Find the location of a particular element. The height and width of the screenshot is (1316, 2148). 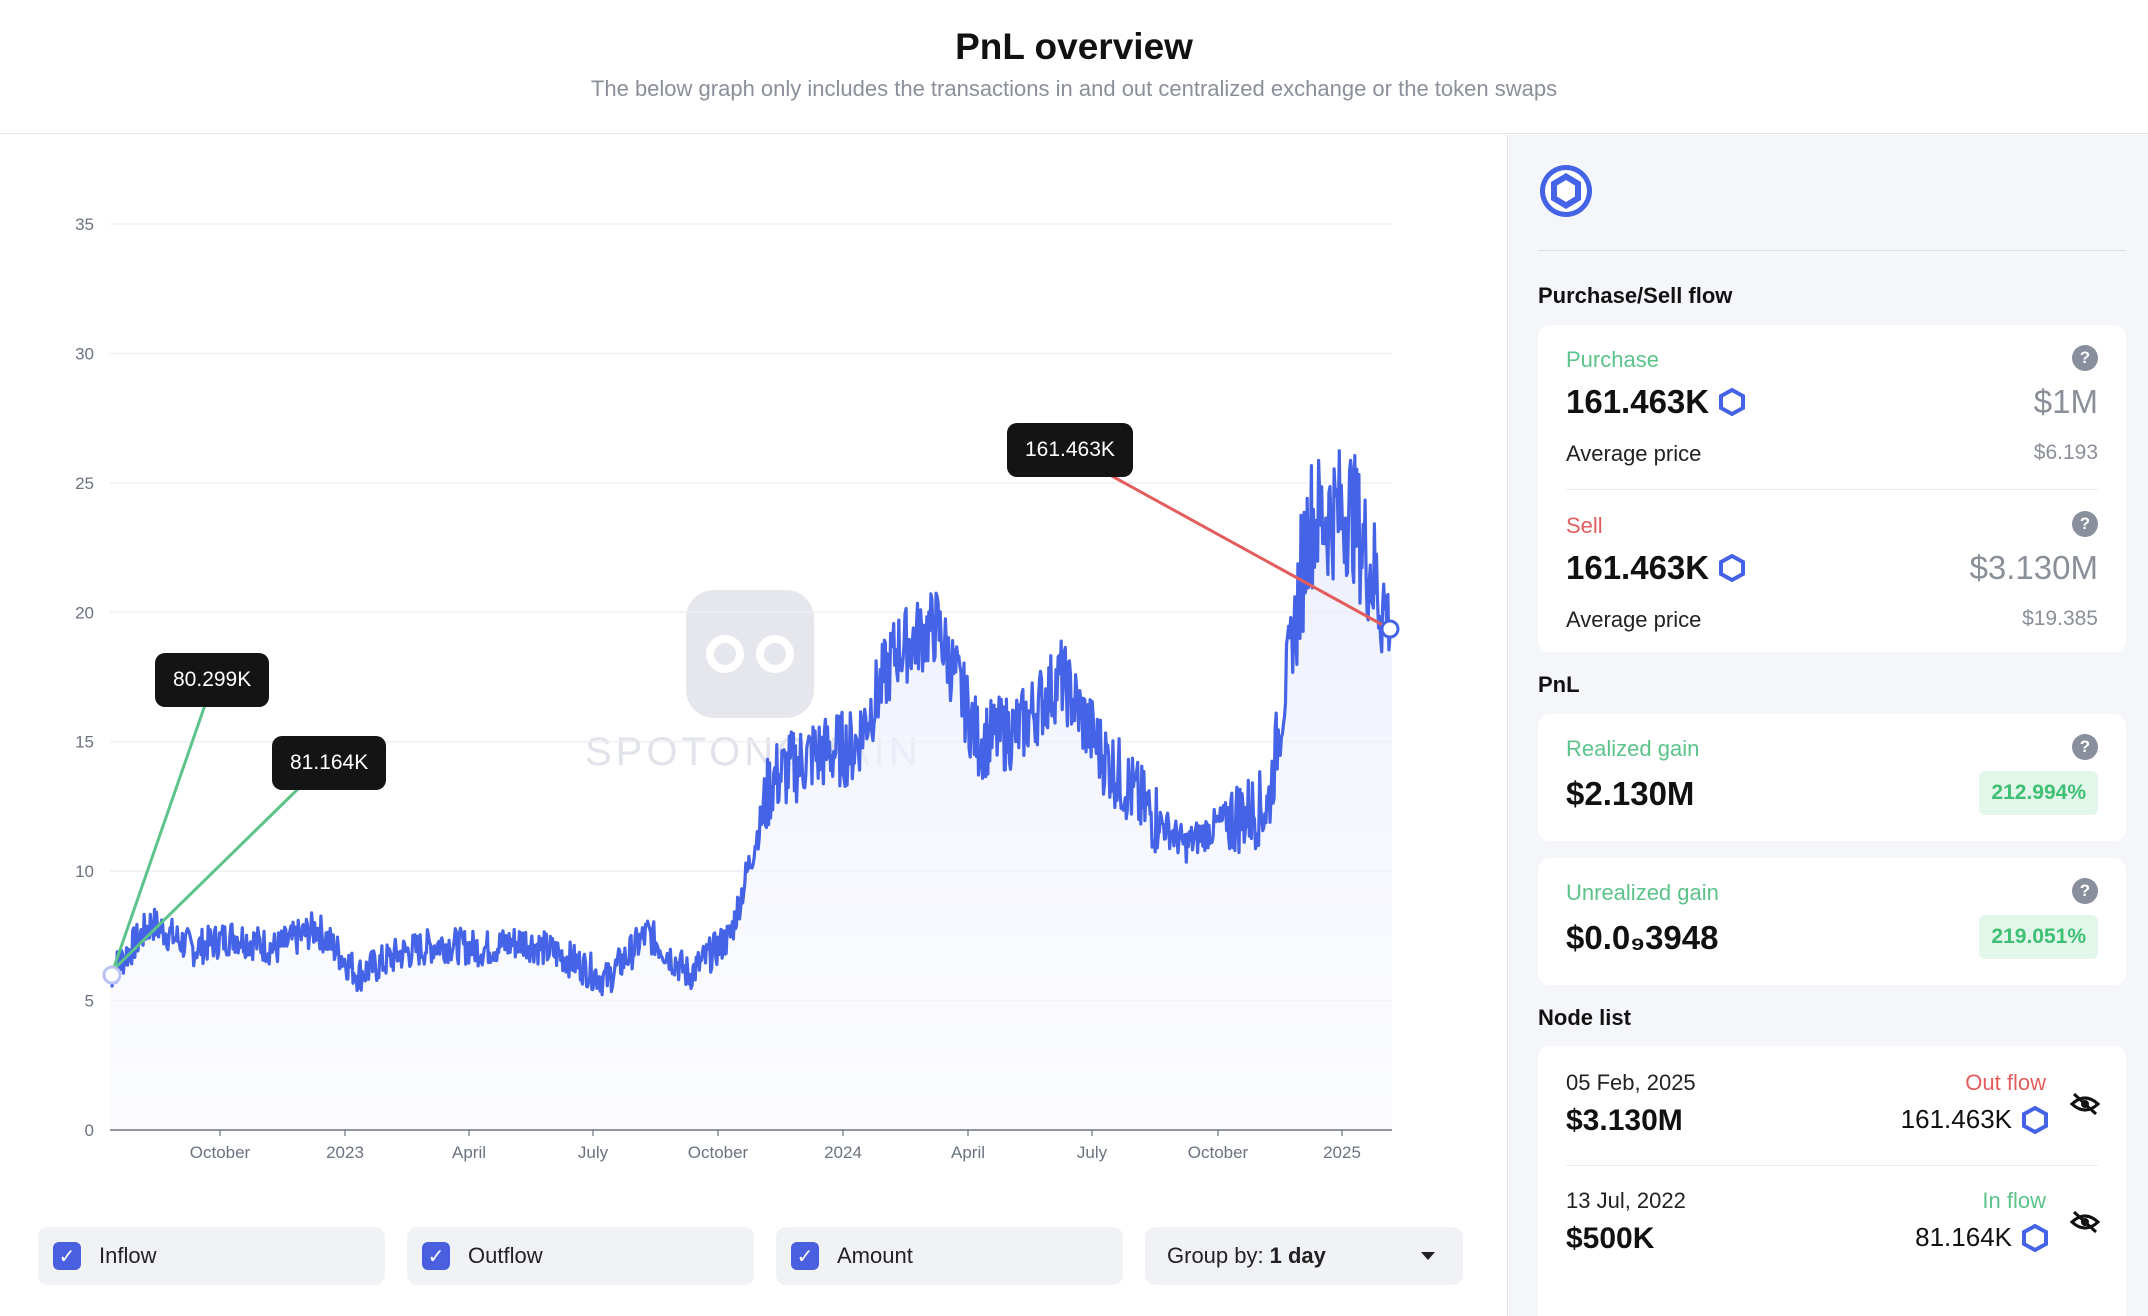

sell-amount: 161.463K is located at coordinates (1656, 568).